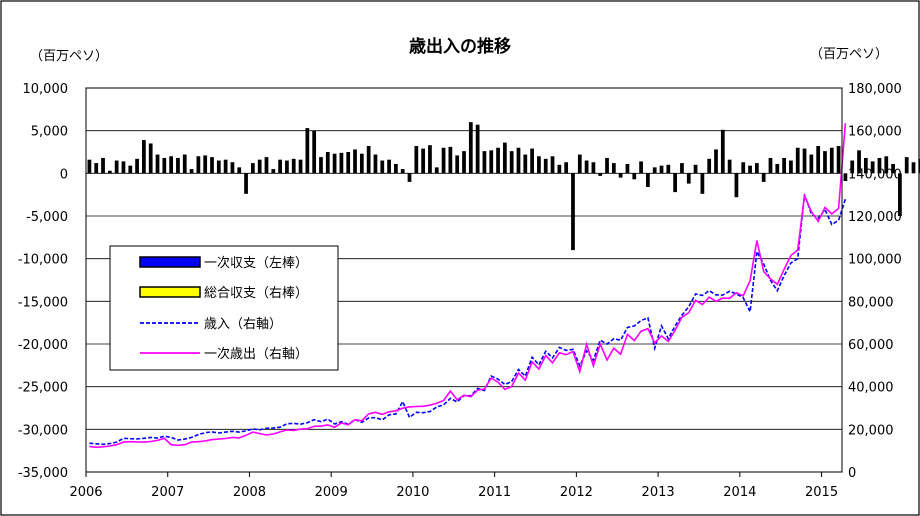 Image resolution: width=920 pixels, height=516 pixels. What do you see at coordinates (852, 473) in the screenshot?
I see `right-tick-label: 0` at bounding box center [852, 473].